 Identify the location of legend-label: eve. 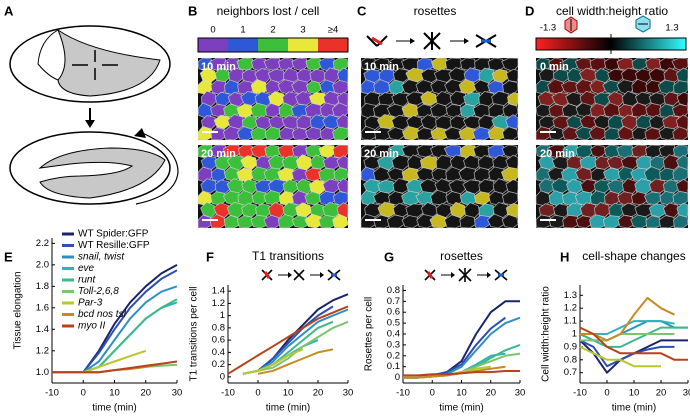
(86, 268).